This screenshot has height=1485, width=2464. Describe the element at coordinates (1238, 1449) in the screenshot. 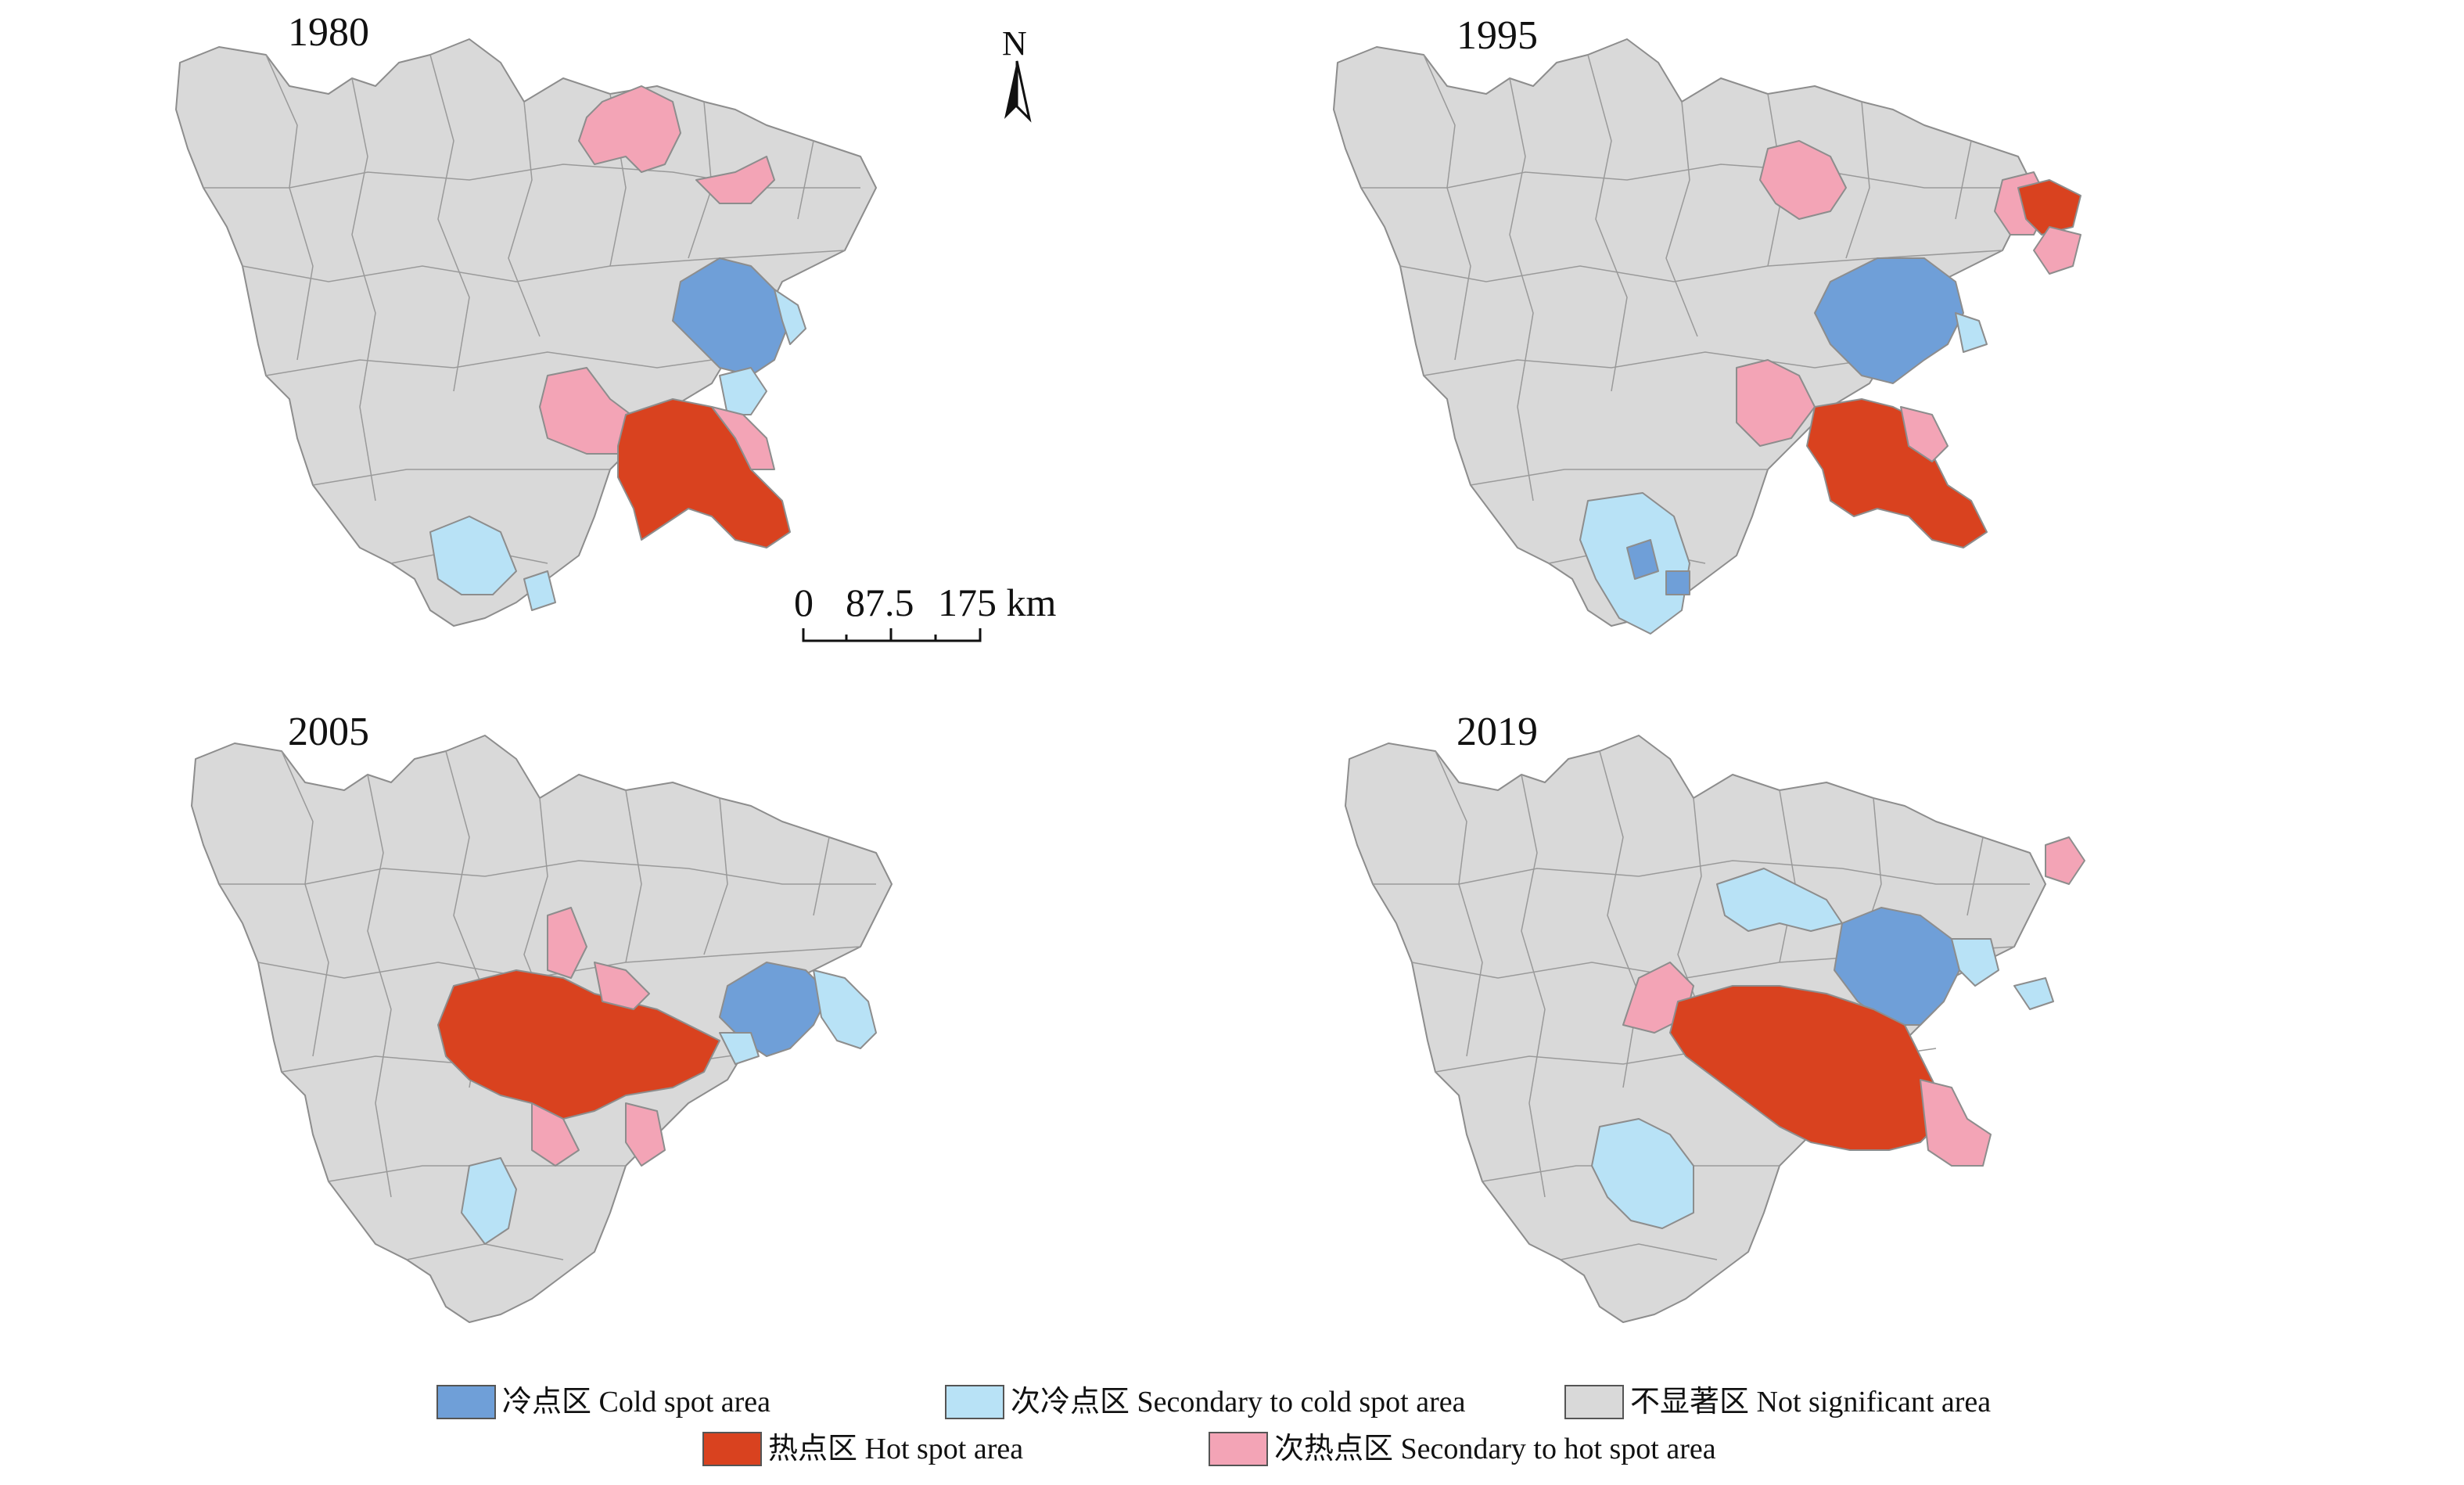

I see `legend-swatch-secondary-hot` at that location.